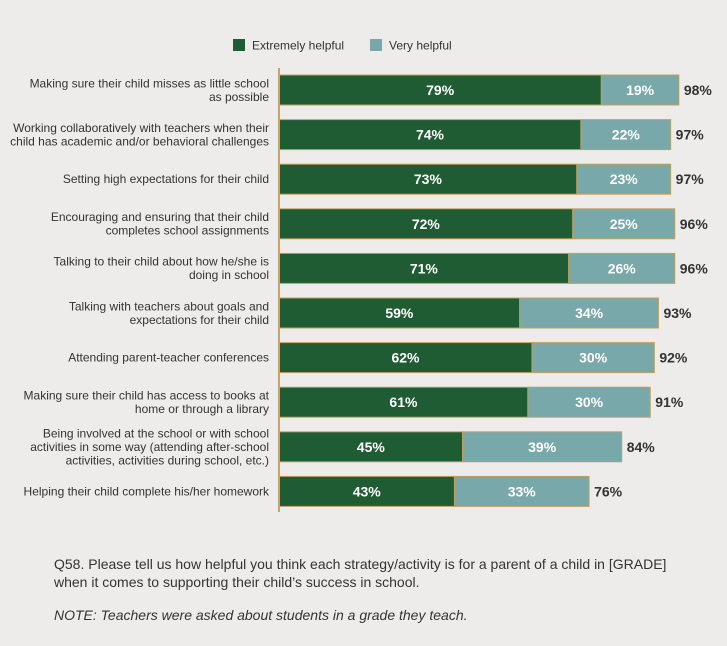 The image size is (727, 646). What do you see at coordinates (694, 224) in the screenshot?
I see `total-label-4: 96%` at bounding box center [694, 224].